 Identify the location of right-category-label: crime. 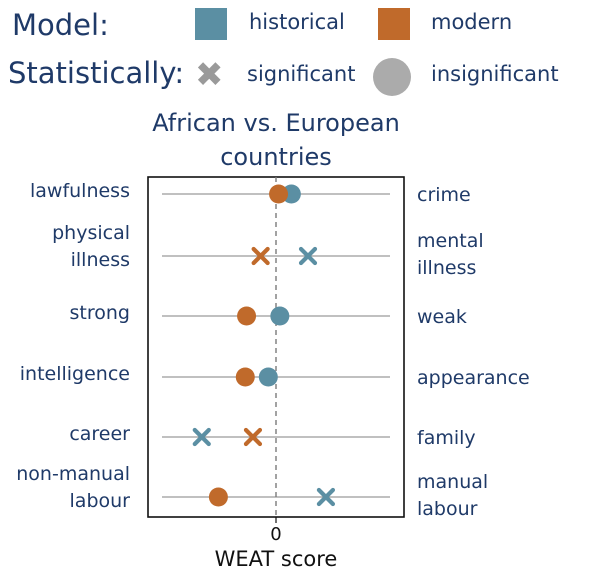
(444, 195).